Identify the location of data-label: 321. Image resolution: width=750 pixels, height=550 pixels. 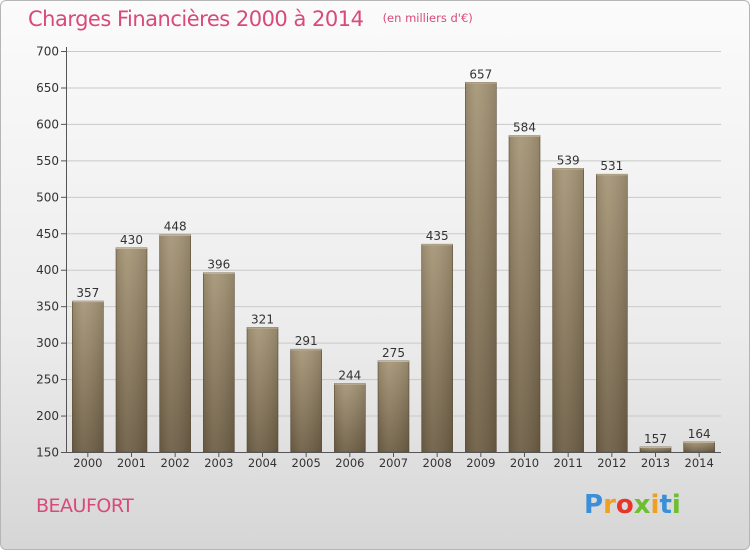
(262, 319).